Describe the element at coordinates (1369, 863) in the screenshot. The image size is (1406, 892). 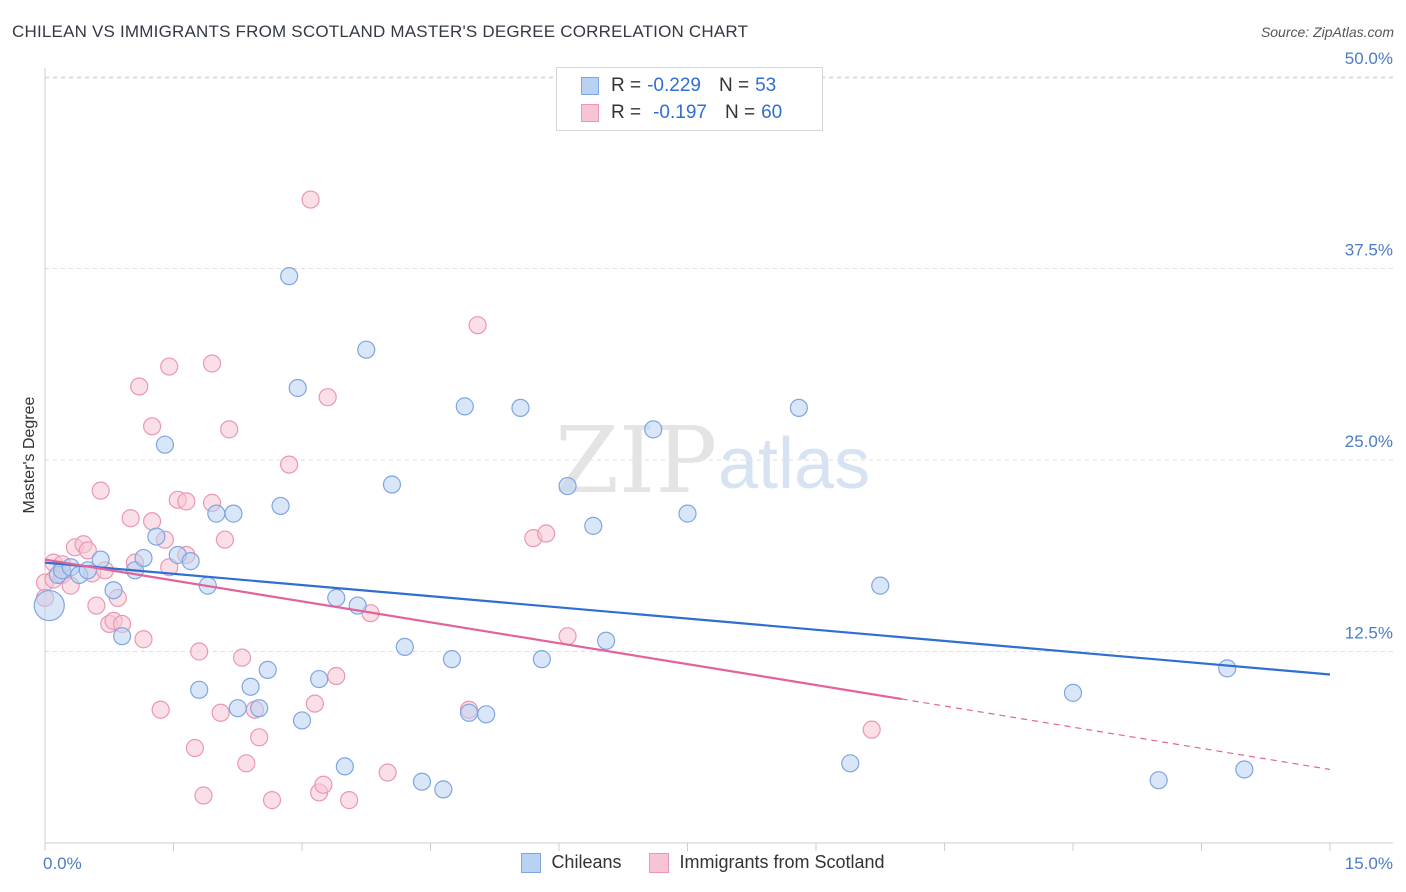
I see `x-tick-label-max: 15.0%` at that location.